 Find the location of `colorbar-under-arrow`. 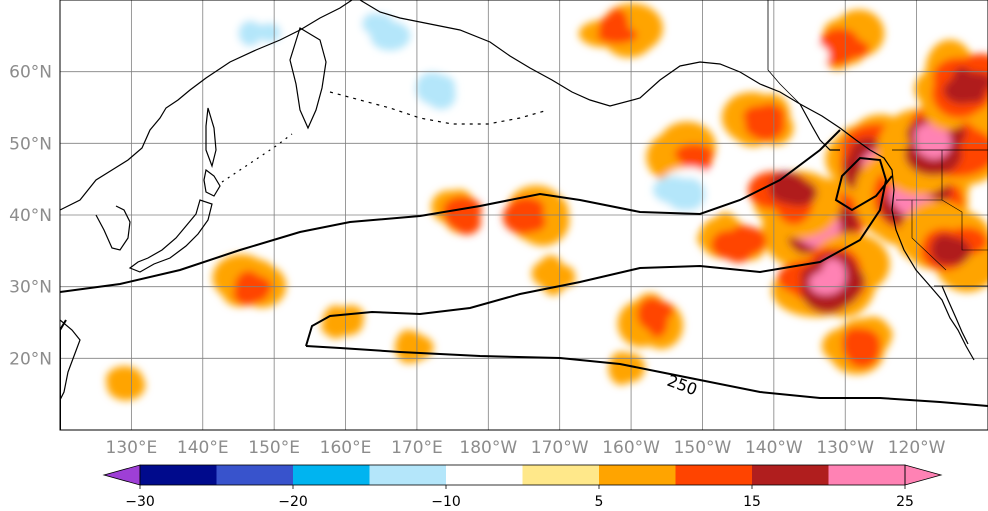

colorbar-under-arrow is located at coordinates (121, 475).